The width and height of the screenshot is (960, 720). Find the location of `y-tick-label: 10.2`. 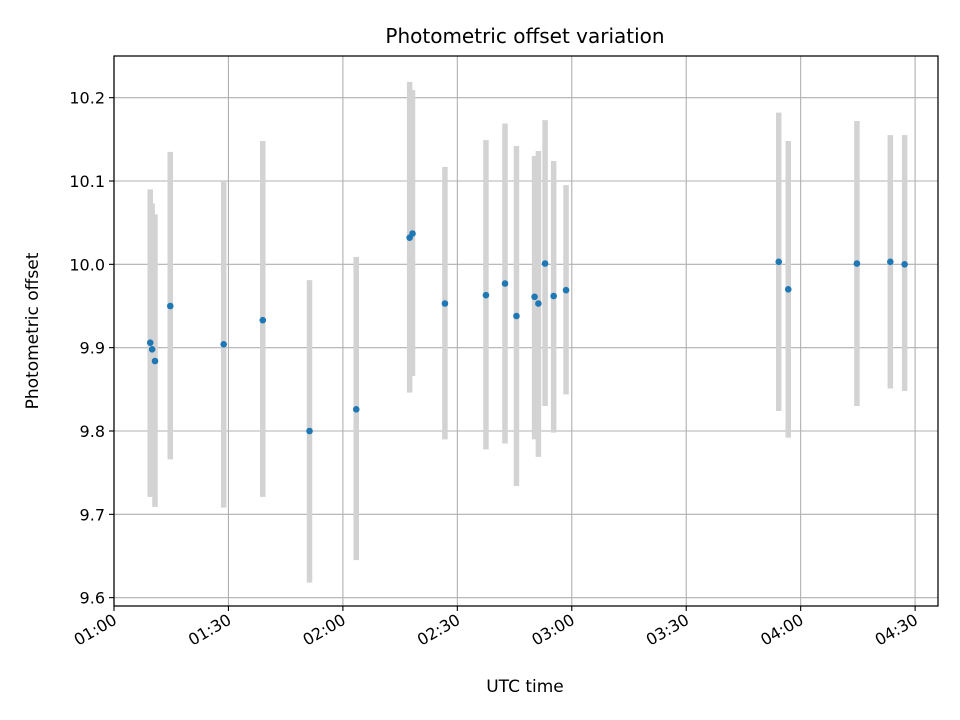

y-tick-label: 10.2 is located at coordinates (87, 98).